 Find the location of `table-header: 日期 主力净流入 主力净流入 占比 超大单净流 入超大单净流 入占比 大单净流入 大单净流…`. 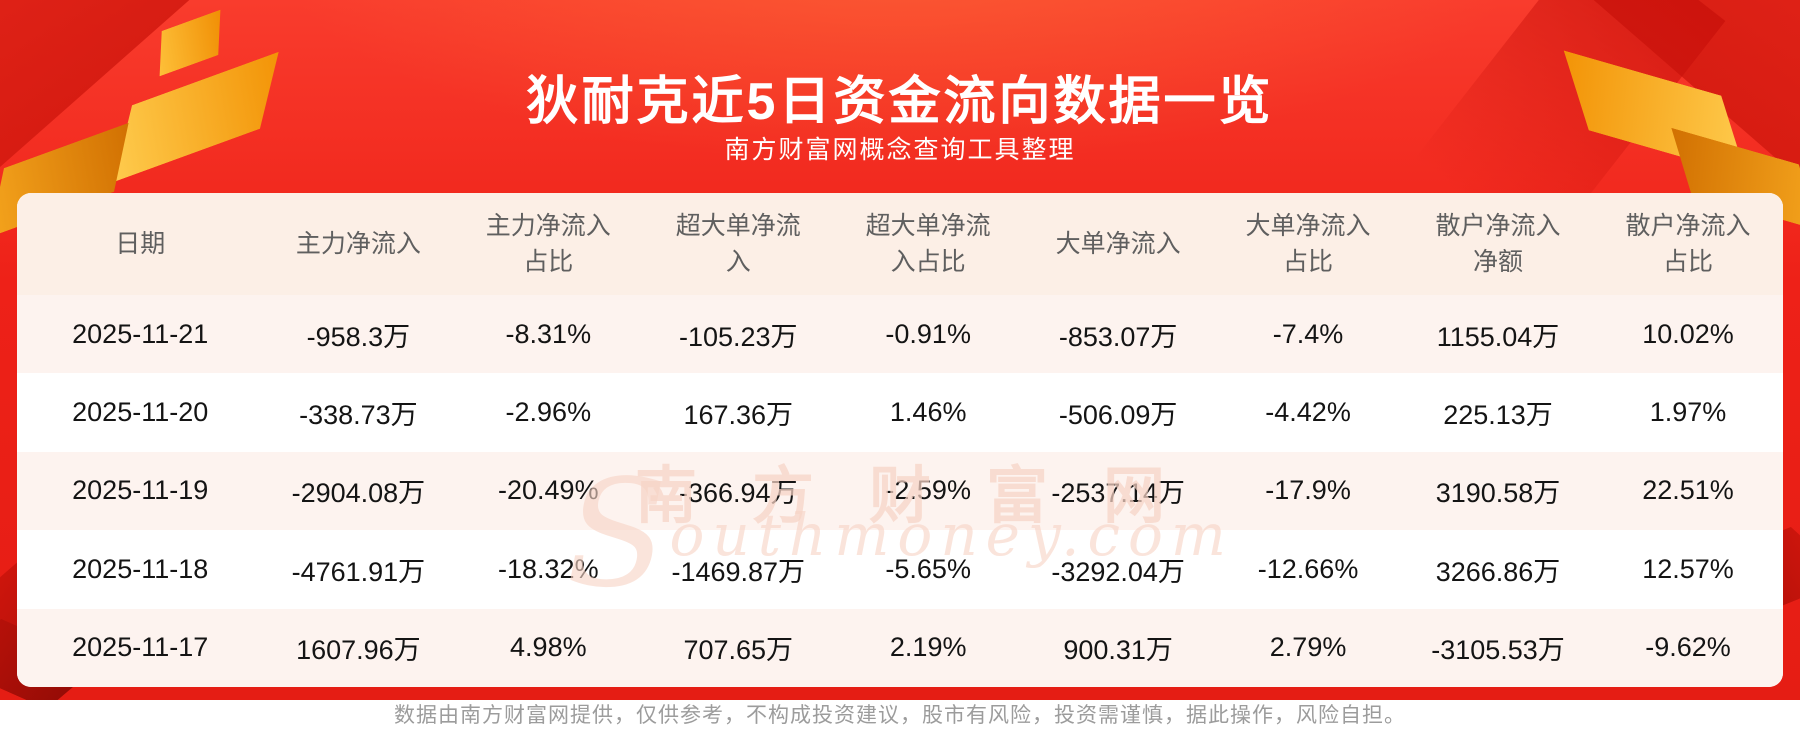

table-header: 日期 主力净流入 主力净流入 占比 超大单净流 入超大单净流 入占比 大单净流入 大单净流… is located at coordinates (900, 244).